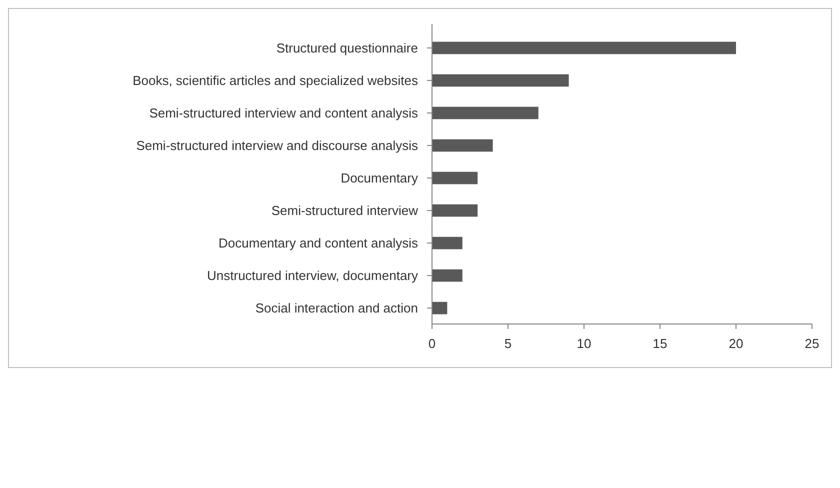  Describe the element at coordinates (432, 343) in the screenshot. I see `x-tick-label: 0` at that location.